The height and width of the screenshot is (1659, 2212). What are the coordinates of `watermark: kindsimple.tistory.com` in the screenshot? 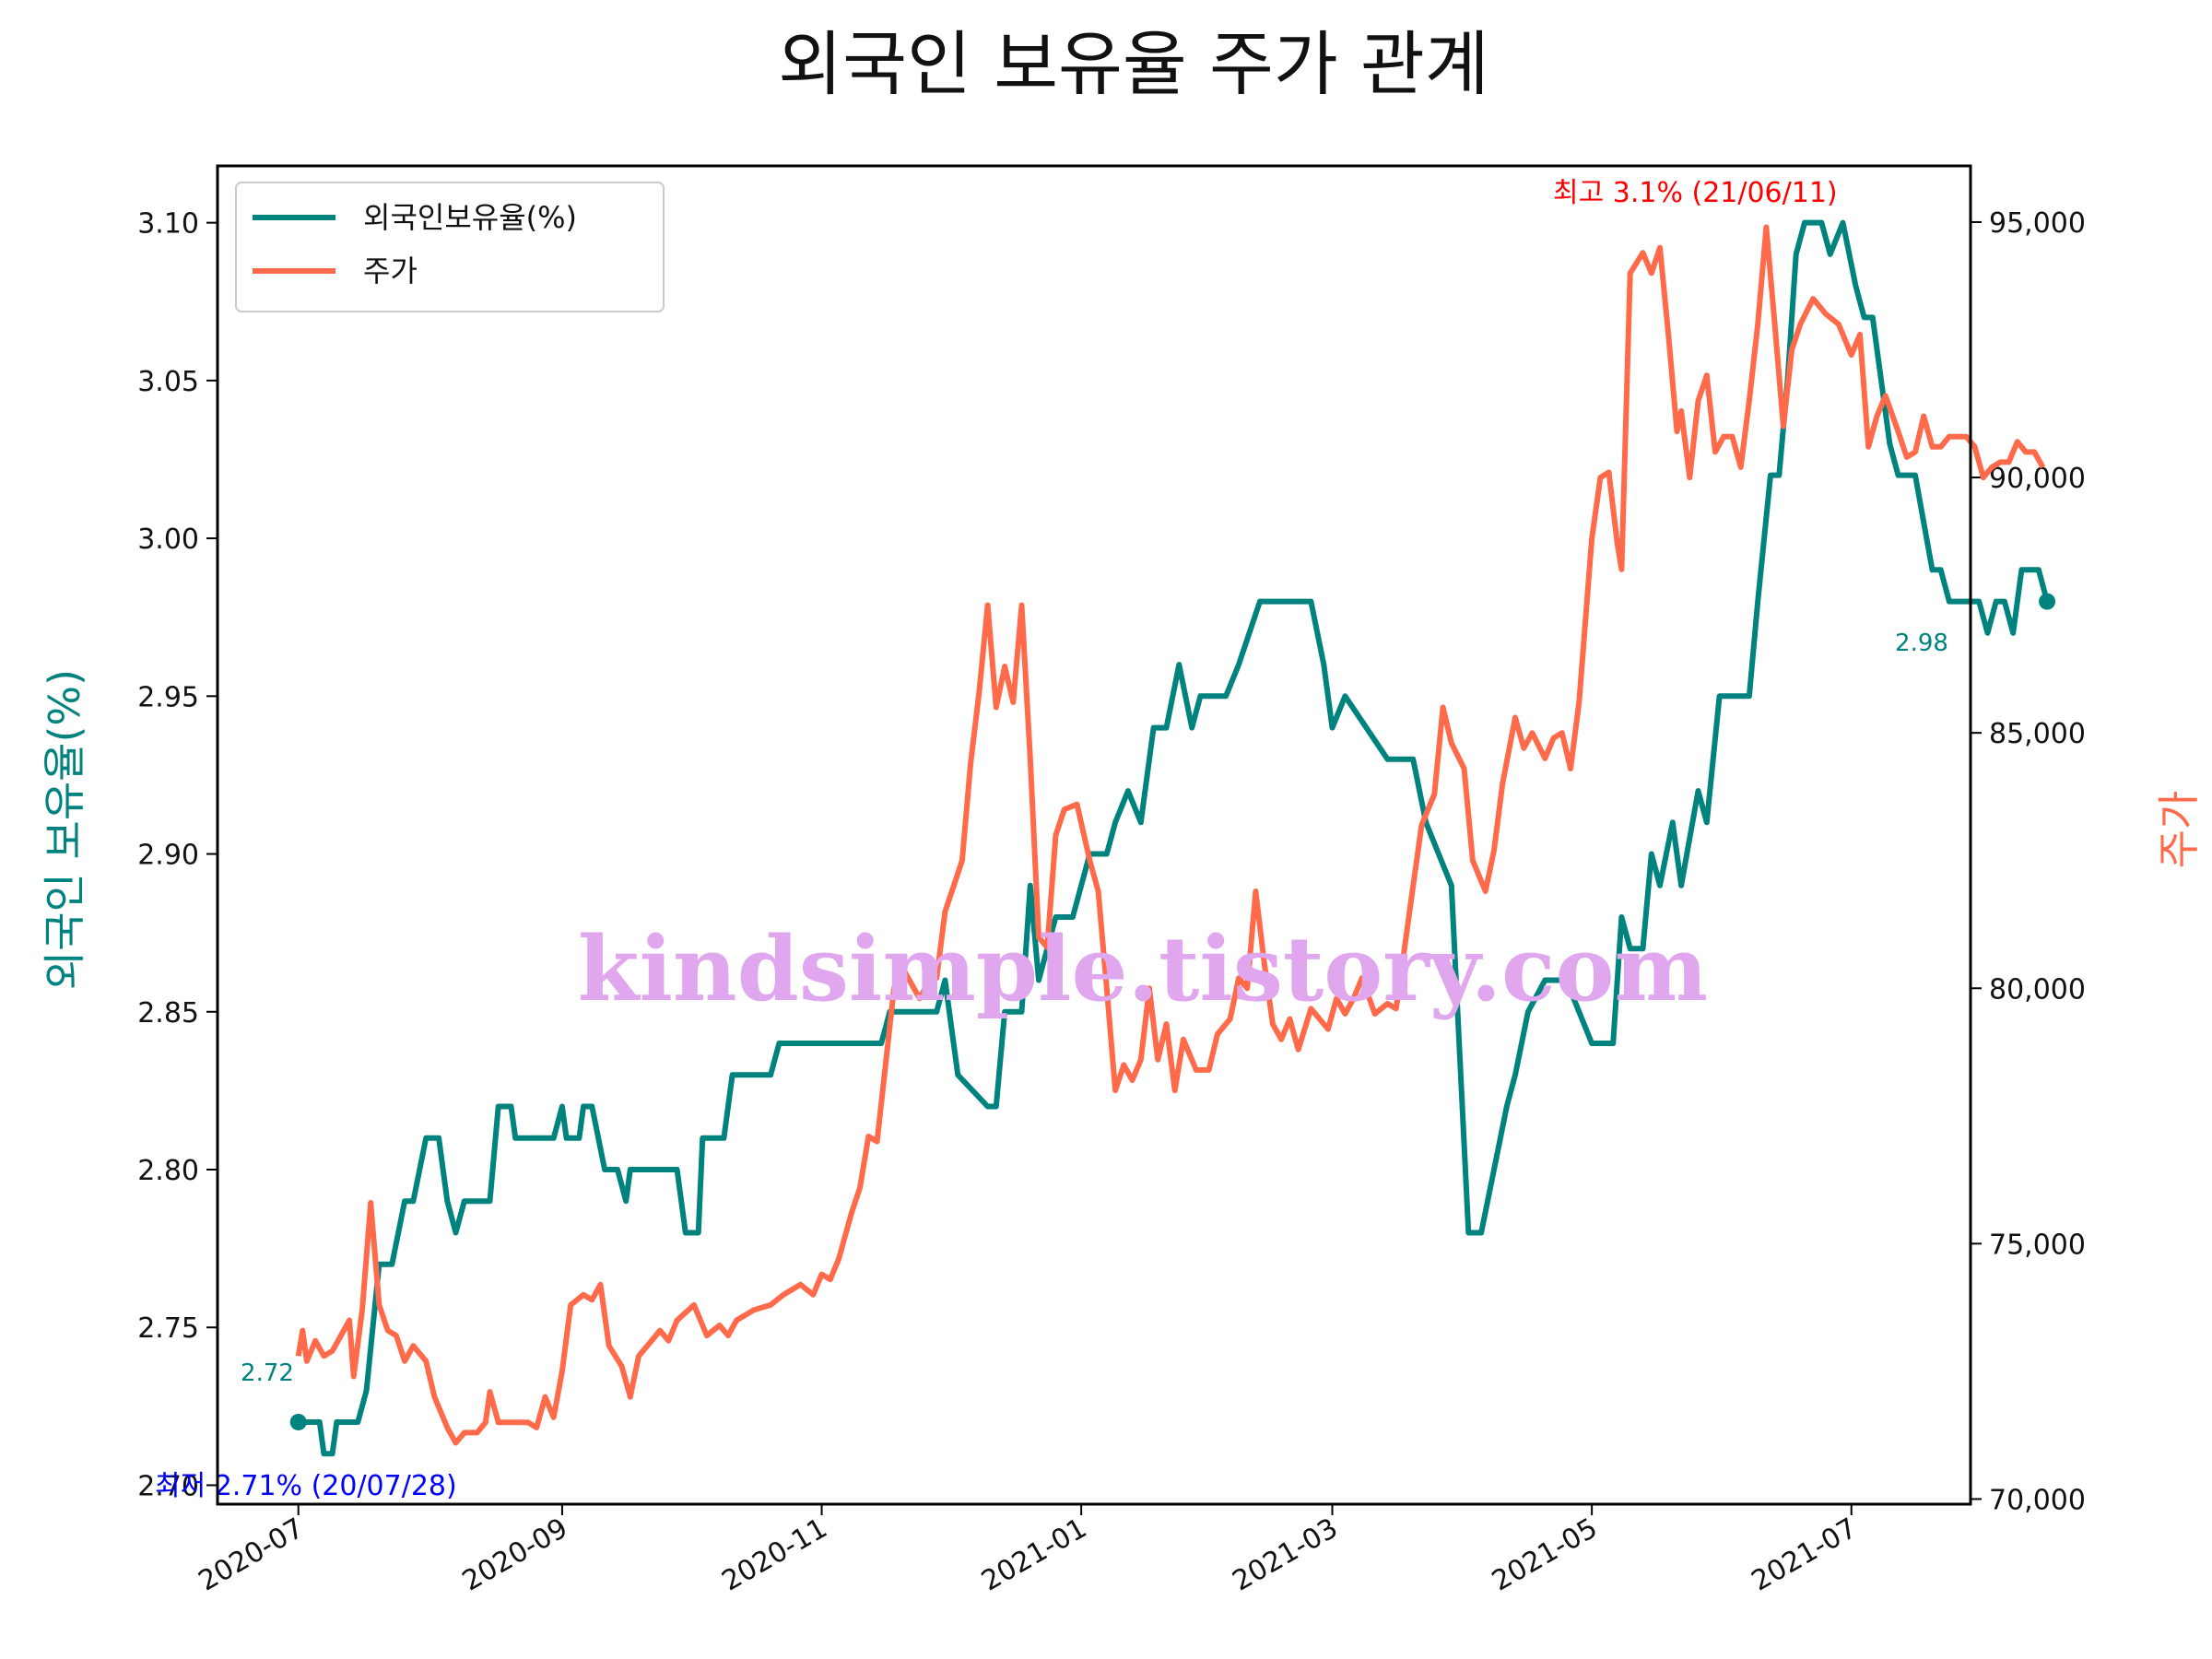 It's located at (1143, 969).